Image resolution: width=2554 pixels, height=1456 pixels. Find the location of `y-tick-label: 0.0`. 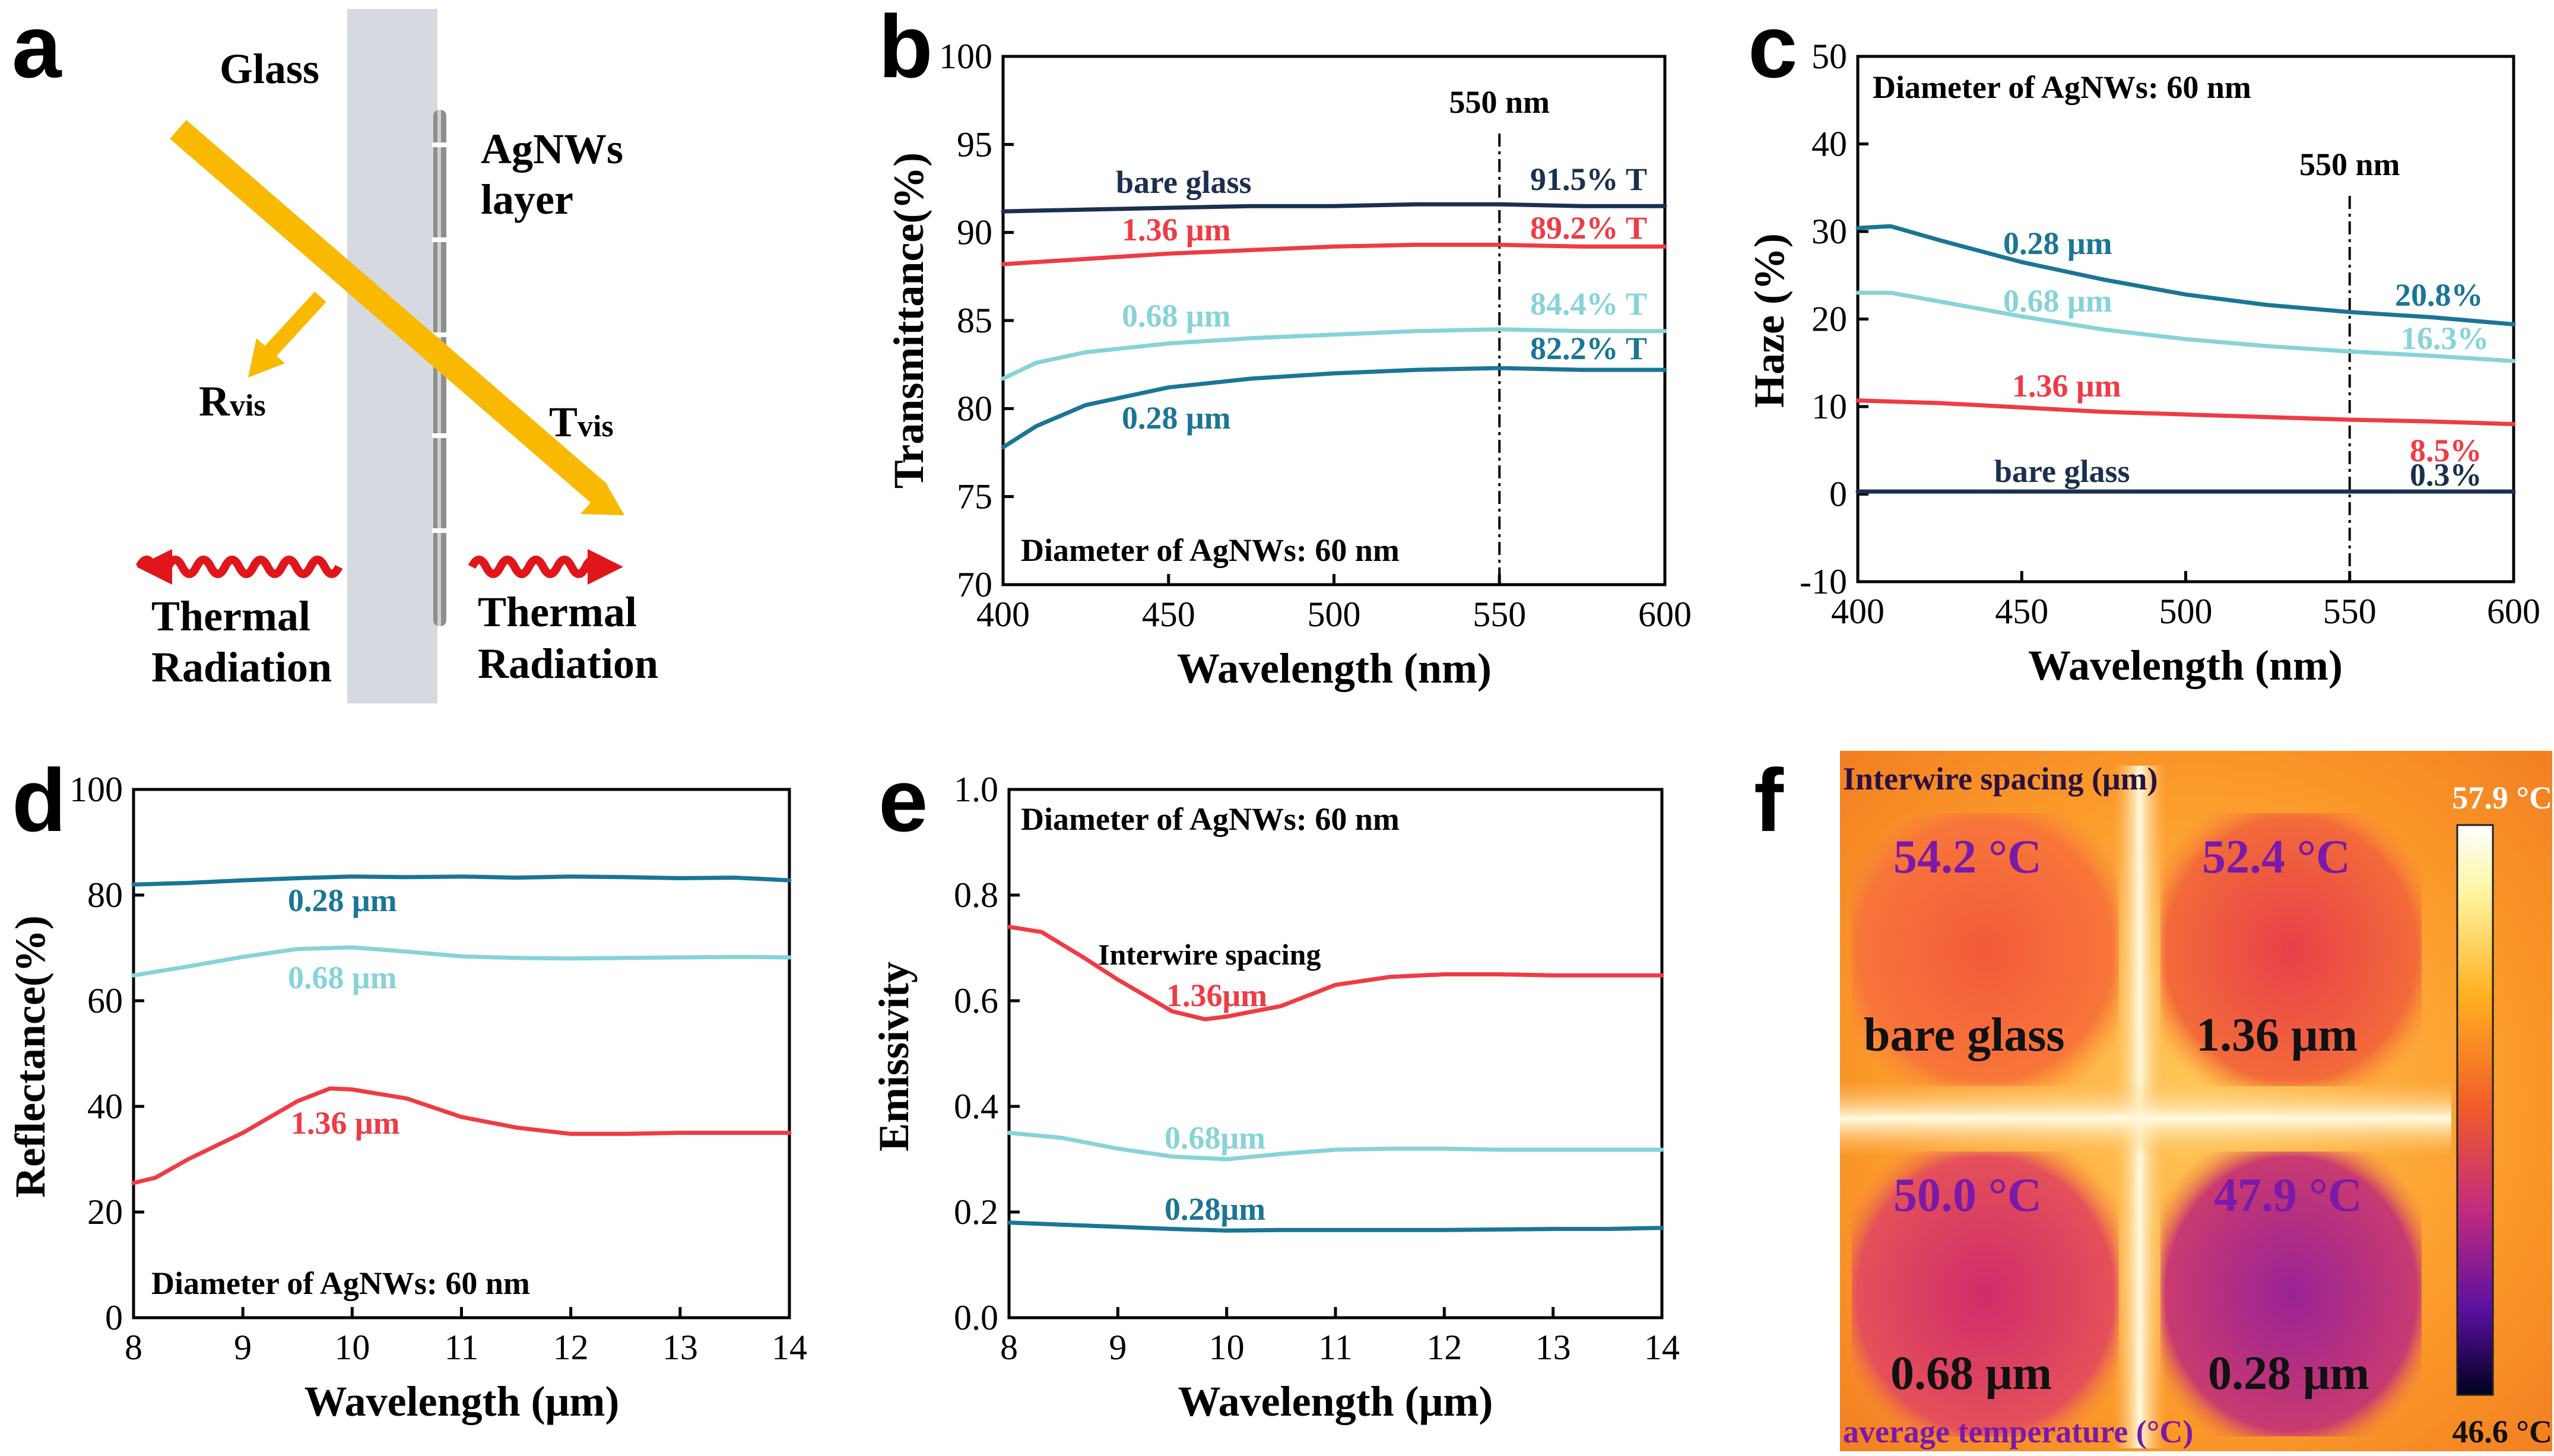

y-tick-label: 0.0 is located at coordinates (976, 1317).